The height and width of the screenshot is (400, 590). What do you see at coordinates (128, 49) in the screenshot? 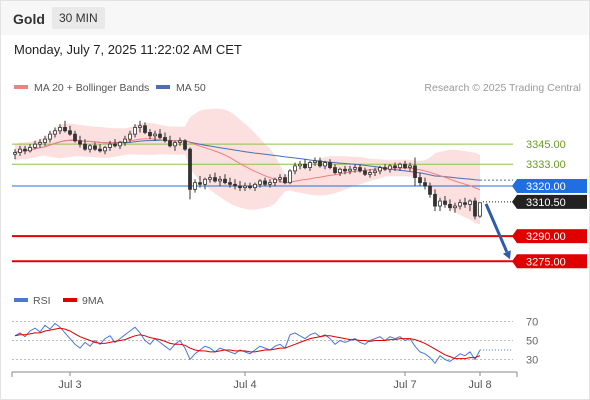
I see `timestamp: Monday, July 7, 2025 11:22:02 AM CET` at bounding box center [128, 49].